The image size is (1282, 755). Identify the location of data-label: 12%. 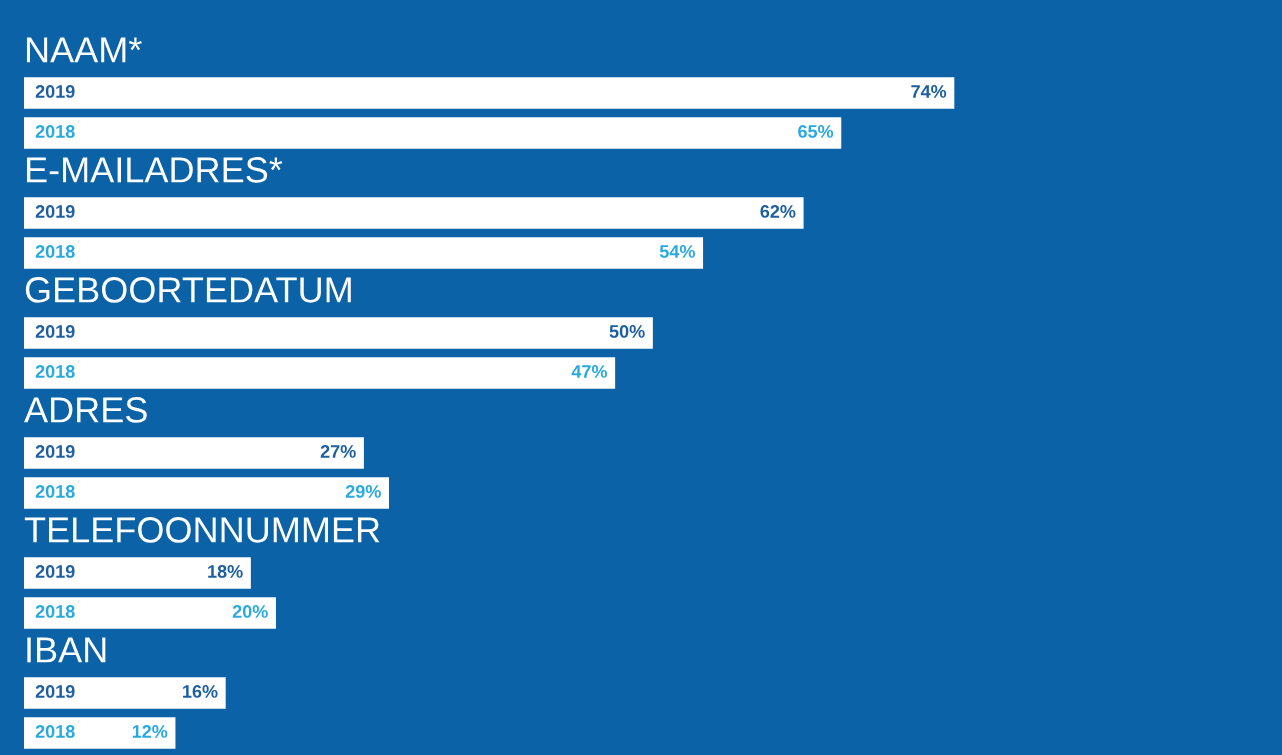
(150, 731).